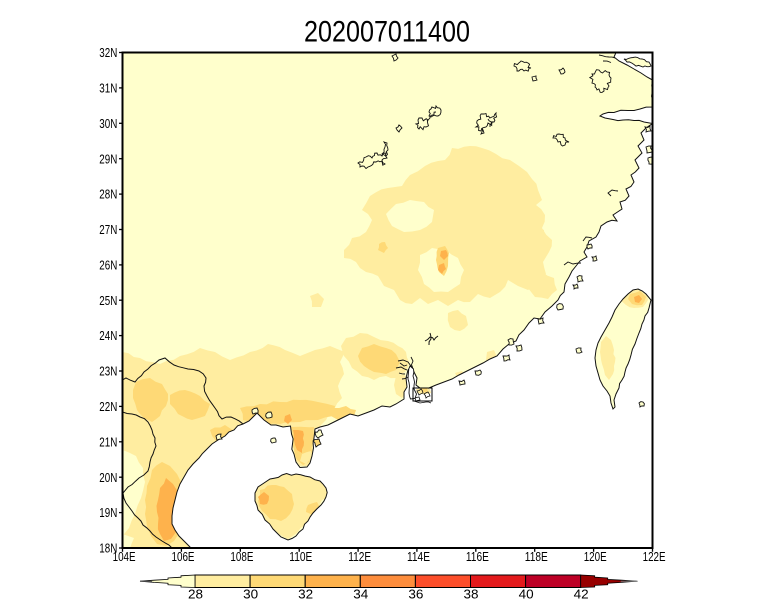  I want to click on svg-text: 34, so click(360, 594).